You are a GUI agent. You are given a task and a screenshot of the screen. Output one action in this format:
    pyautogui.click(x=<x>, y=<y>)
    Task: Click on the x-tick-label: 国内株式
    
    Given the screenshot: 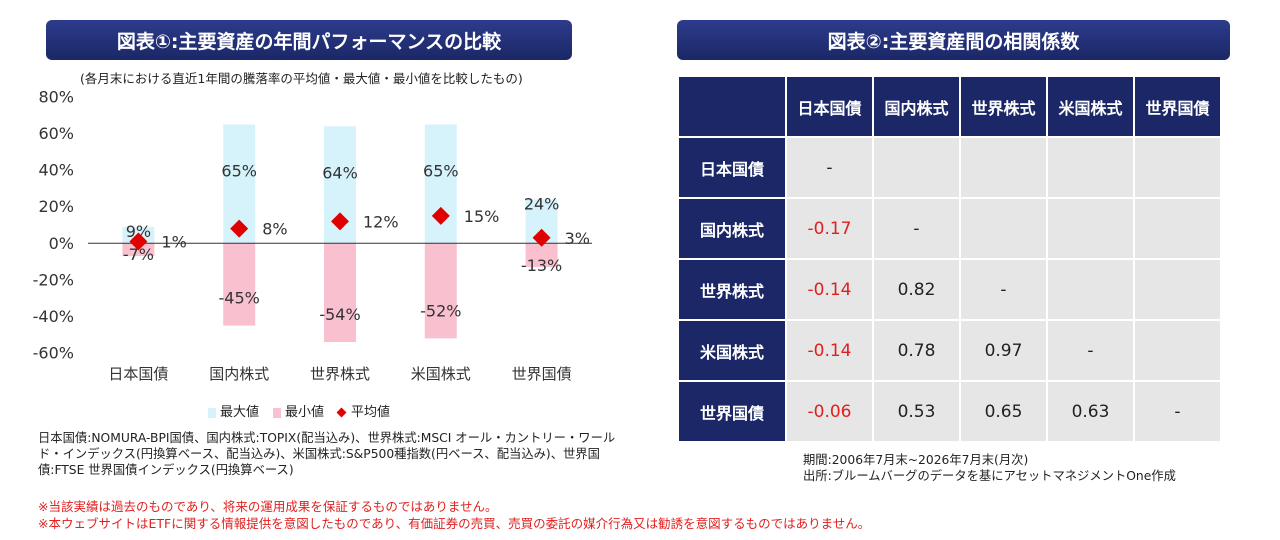 What is the action you would take?
    pyautogui.click(x=239, y=374)
    